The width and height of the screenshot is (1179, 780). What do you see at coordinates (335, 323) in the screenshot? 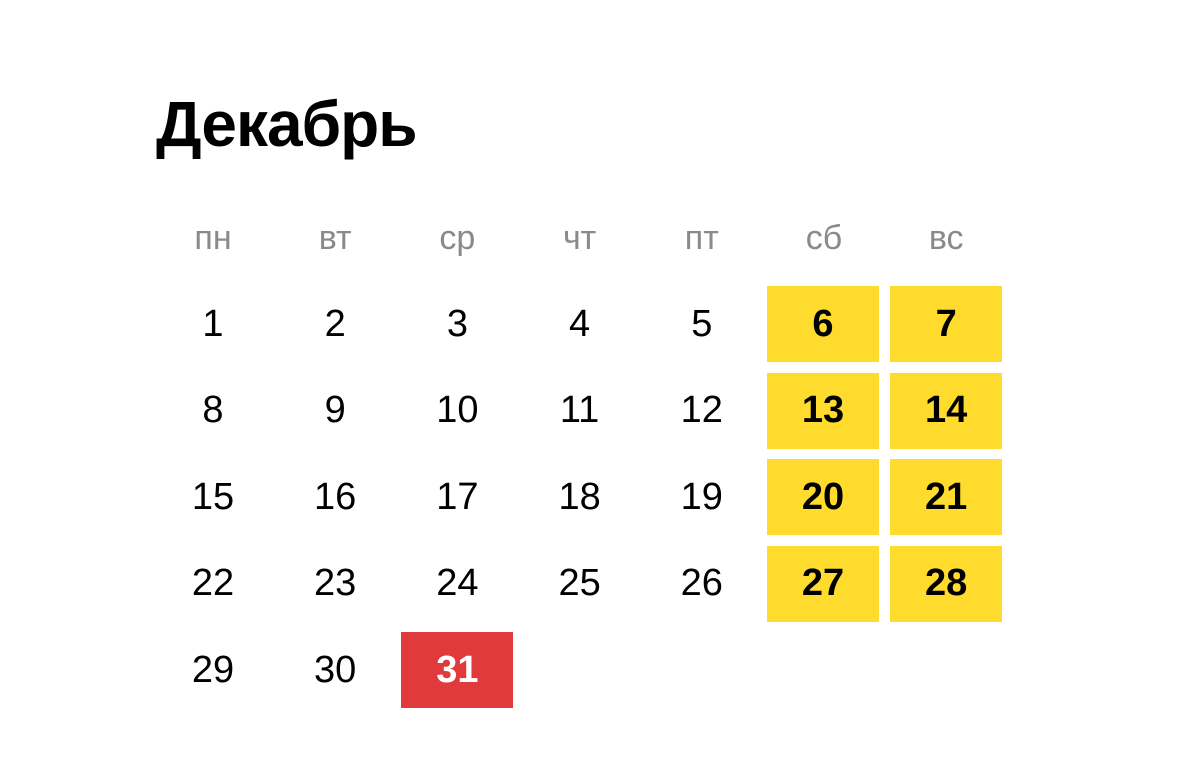
I see `day-cell: 2` at bounding box center [335, 323].